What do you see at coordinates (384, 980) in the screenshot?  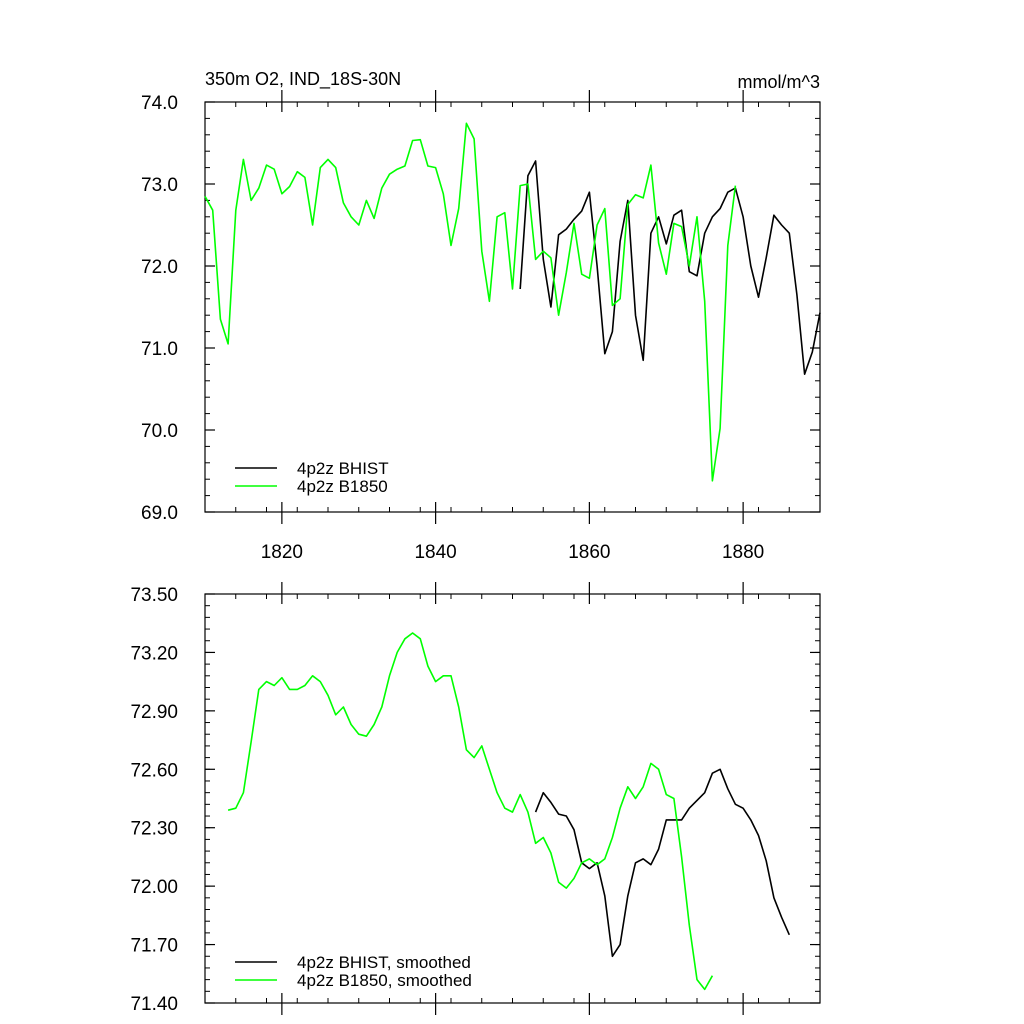 I see `legend-label: 4p2z B1850, smoothed` at bounding box center [384, 980].